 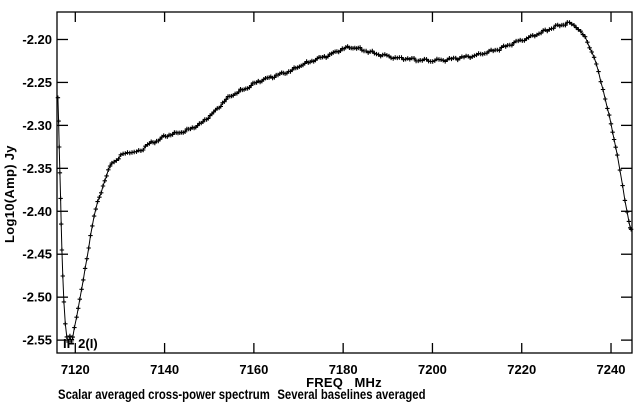 What do you see at coordinates (611, 369) in the screenshot?
I see `x-tick-label: 7240` at bounding box center [611, 369].